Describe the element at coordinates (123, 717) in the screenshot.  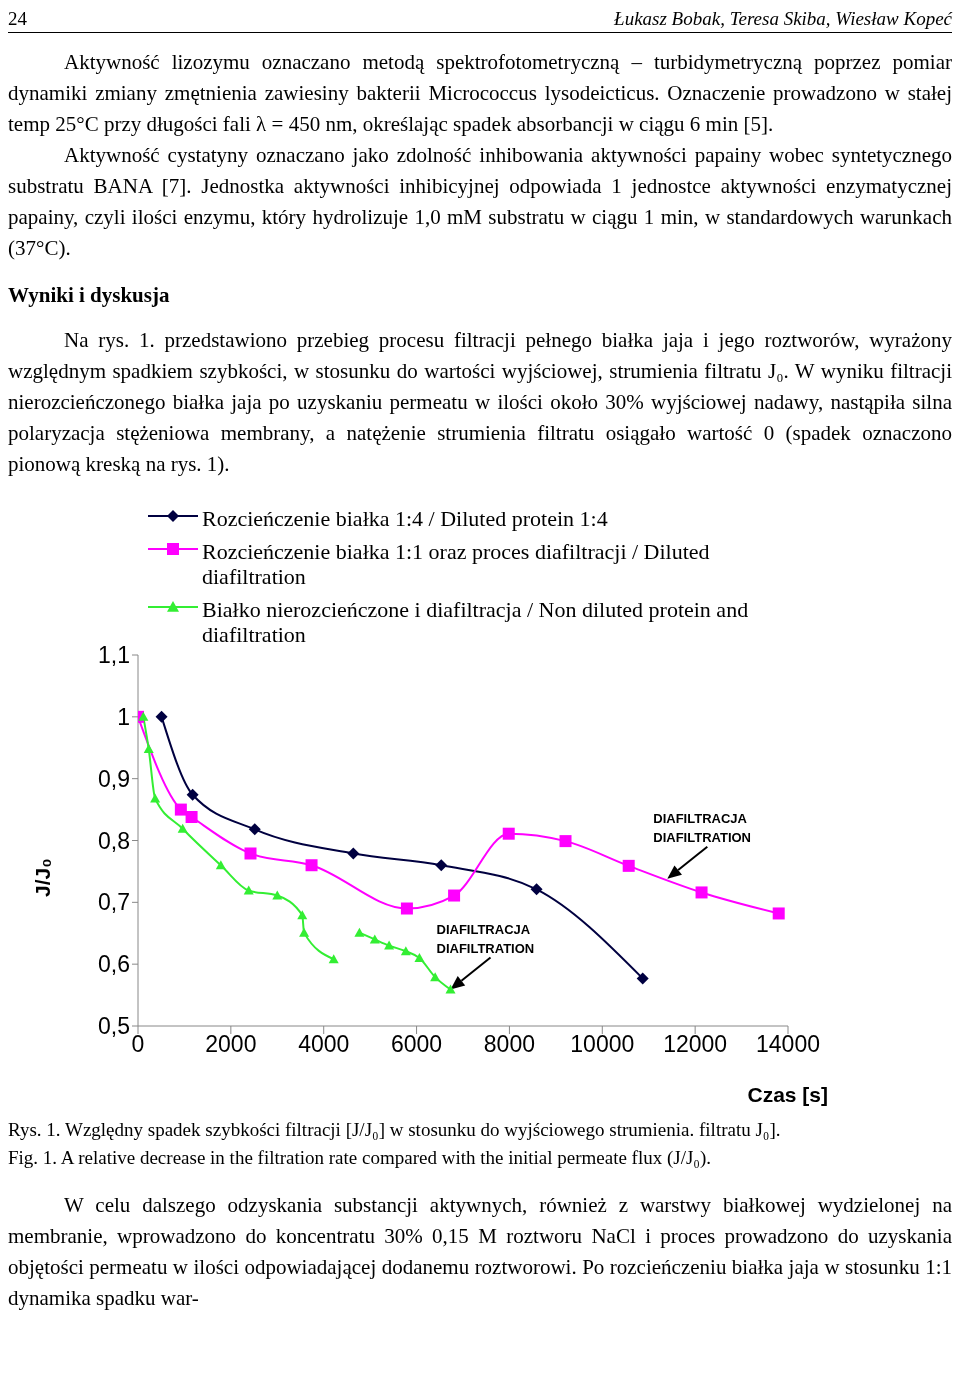
I see `y-tick-label: 1` at that location.